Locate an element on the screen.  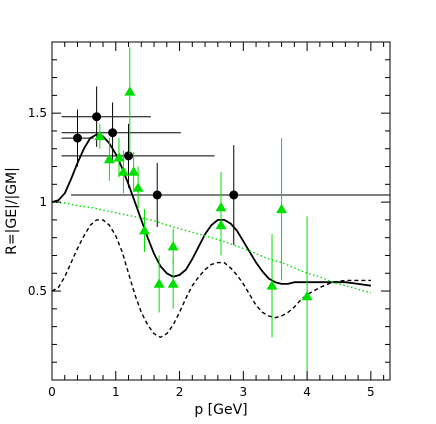
x-tick-label: 3 is located at coordinates (244, 392).